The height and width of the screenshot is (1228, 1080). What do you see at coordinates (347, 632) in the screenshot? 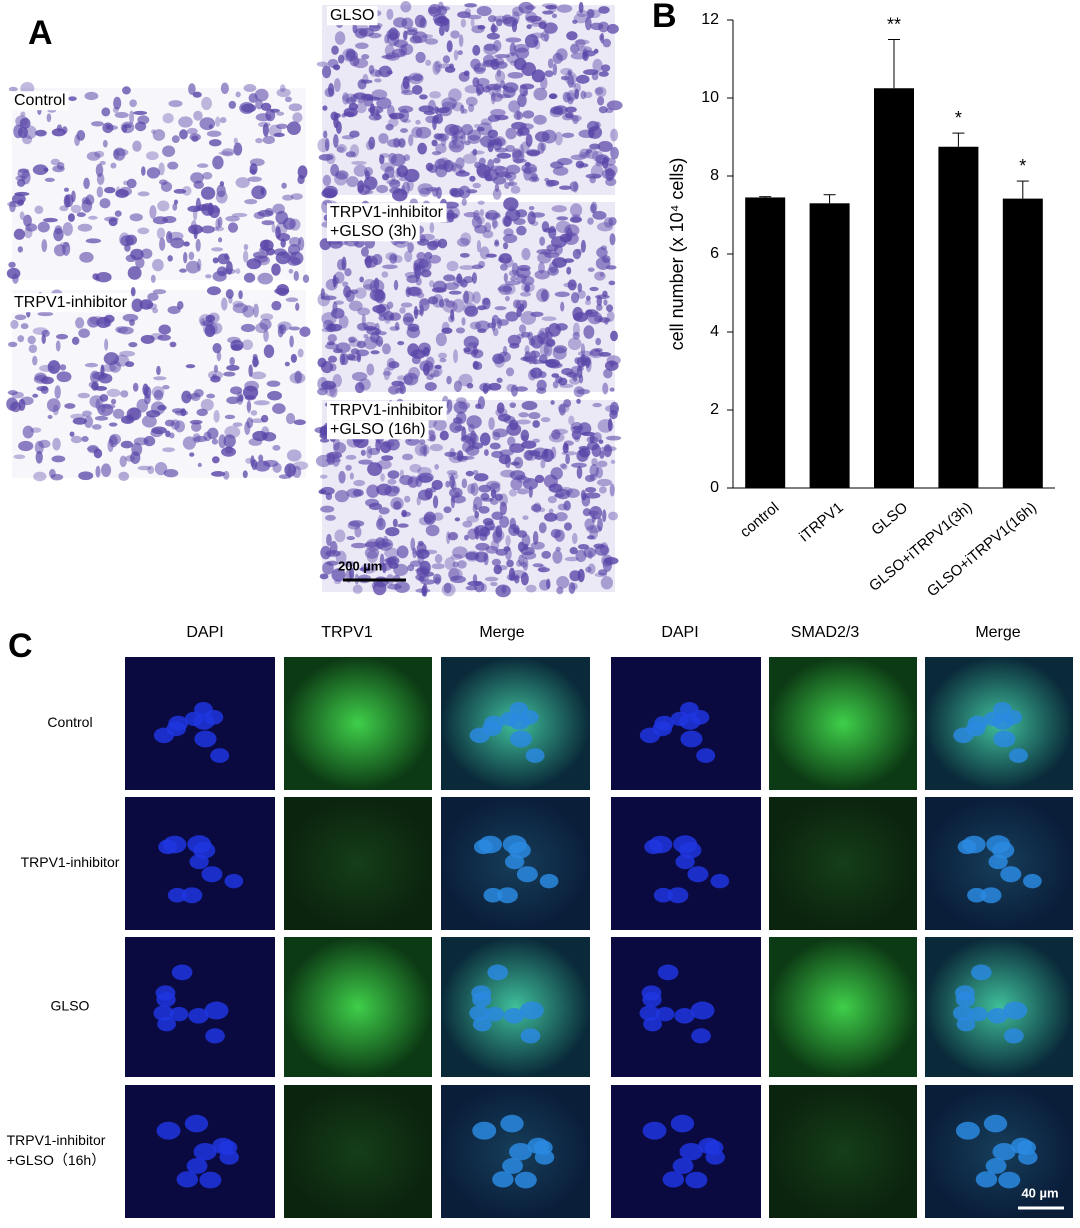
I see `column-header: TRPV1` at bounding box center [347, 632].